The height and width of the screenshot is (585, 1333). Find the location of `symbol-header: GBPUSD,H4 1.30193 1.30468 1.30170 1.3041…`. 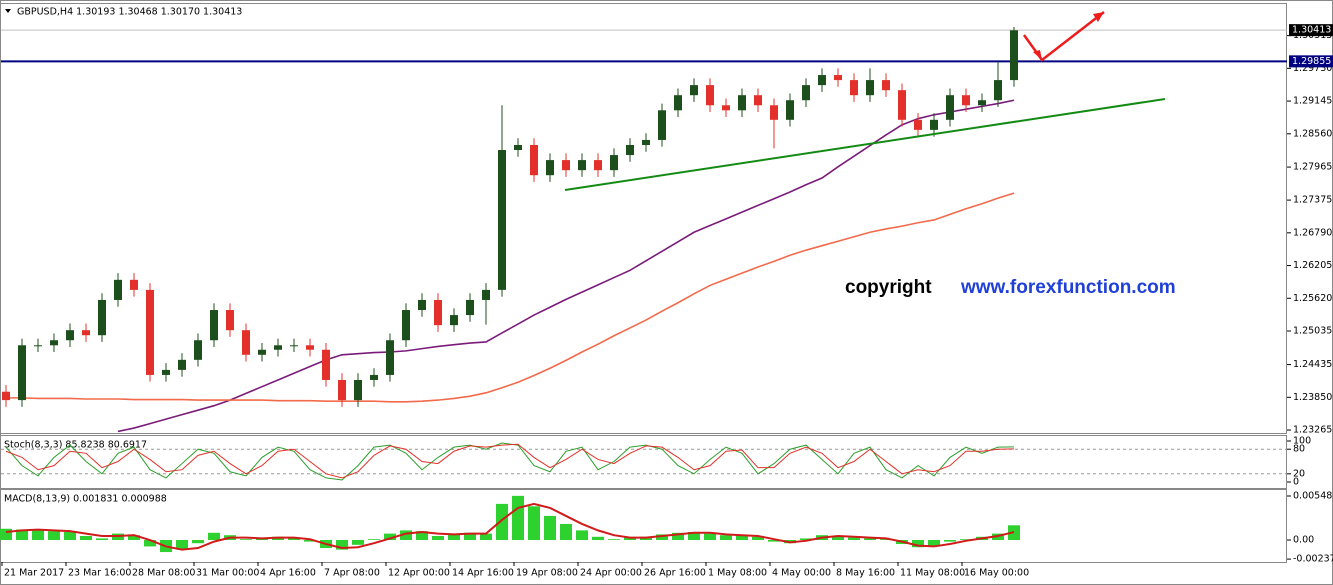

symbol-header: GBPUSD,H4 1.30193 1.30468 1.30170 1.3041… is located at coordinates (129, 12).